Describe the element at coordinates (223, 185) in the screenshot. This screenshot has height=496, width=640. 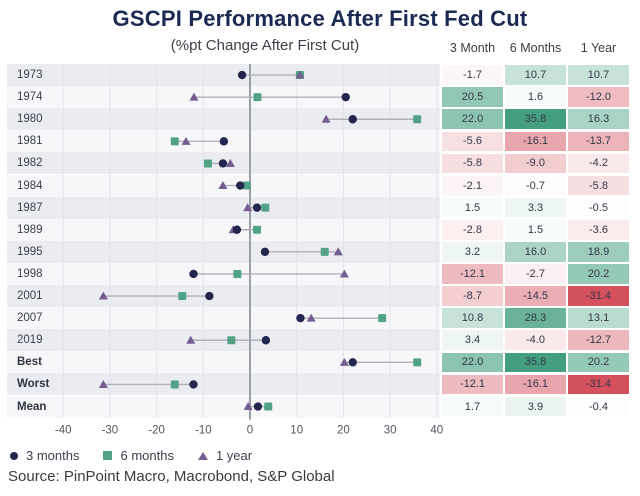
I see `chart-row-band: 1984` at that location.